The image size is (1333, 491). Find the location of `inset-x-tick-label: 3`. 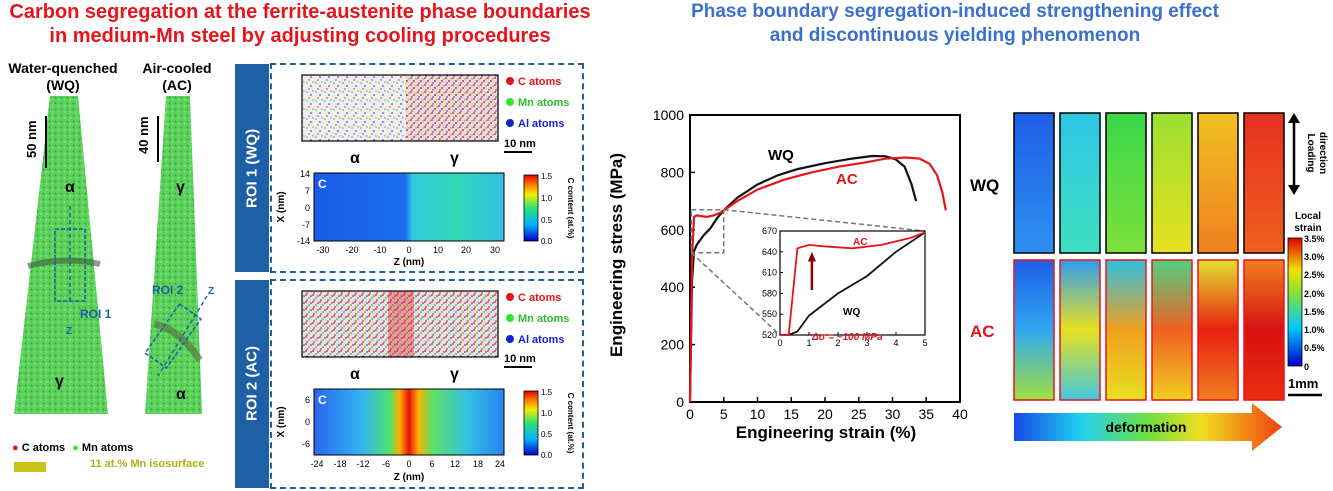

inset-x-tick-label: 3 is located at coordinates (866, 343).